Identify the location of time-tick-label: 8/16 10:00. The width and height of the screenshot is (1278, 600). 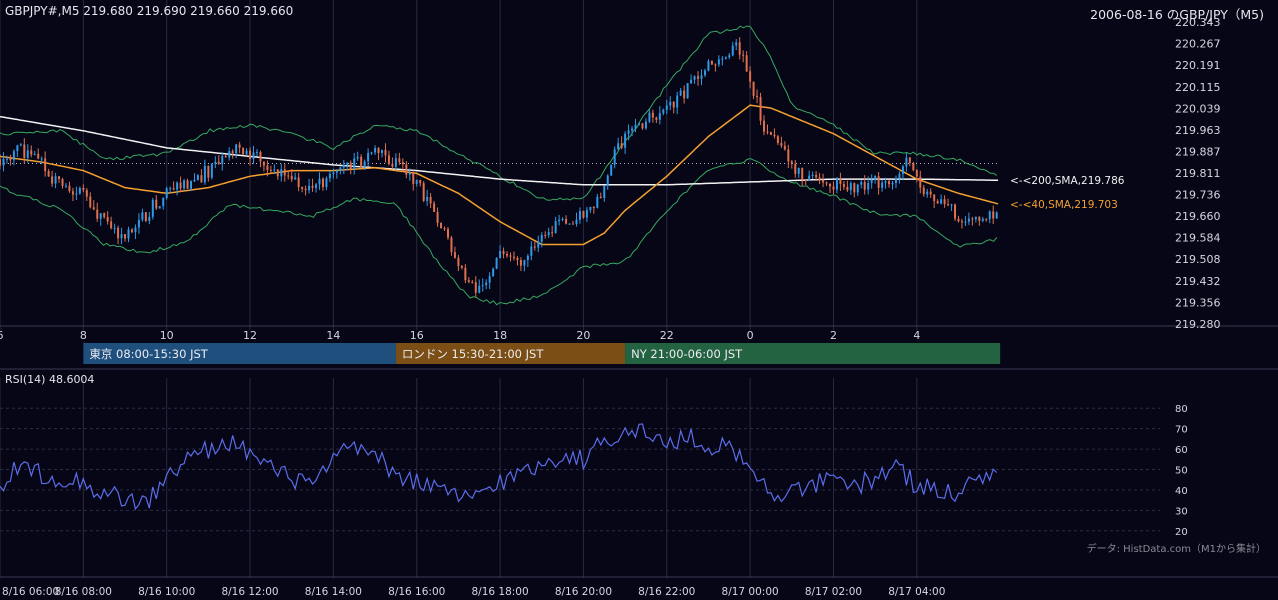
(166, 592).